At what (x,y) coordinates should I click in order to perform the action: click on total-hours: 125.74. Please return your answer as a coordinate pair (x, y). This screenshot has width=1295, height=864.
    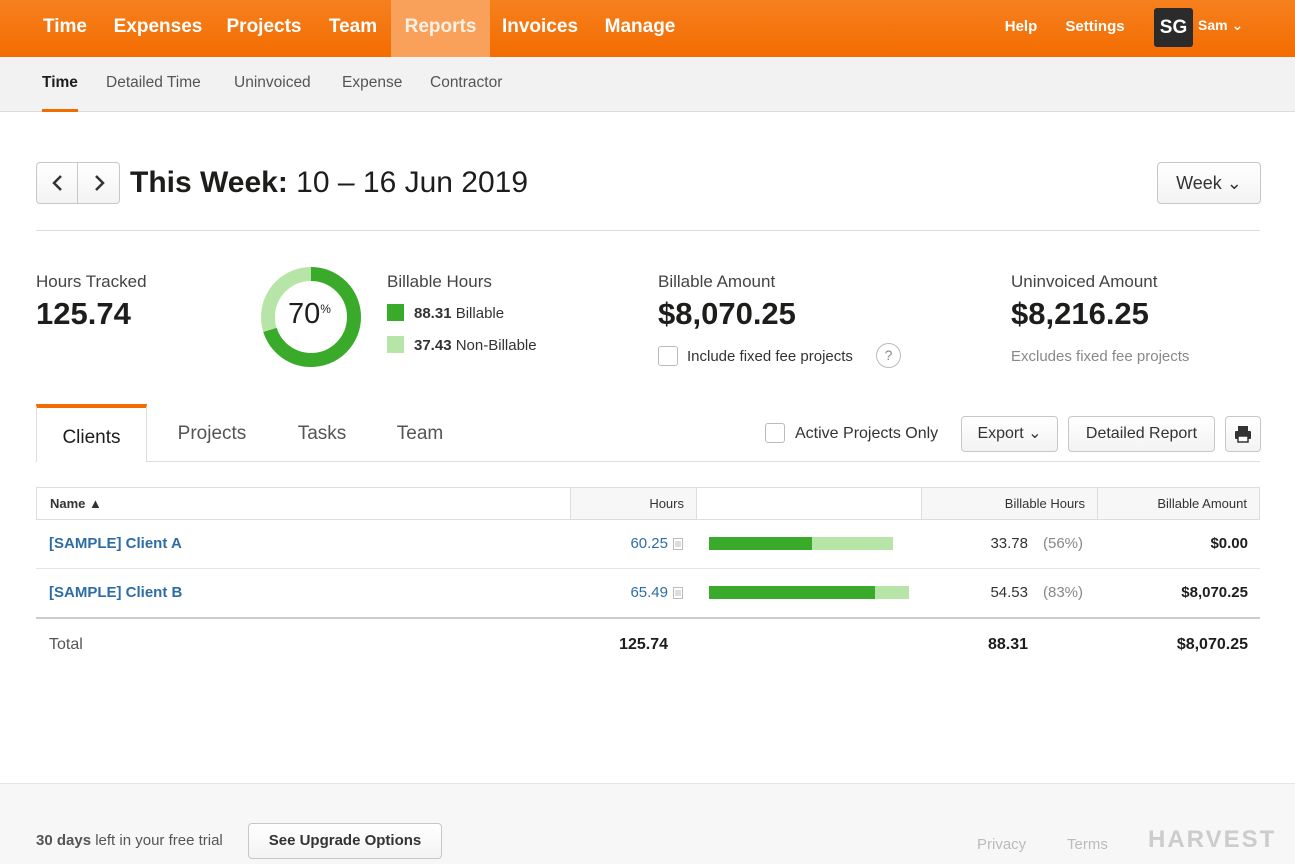
    Looking at the image, I should click on (643, 644).